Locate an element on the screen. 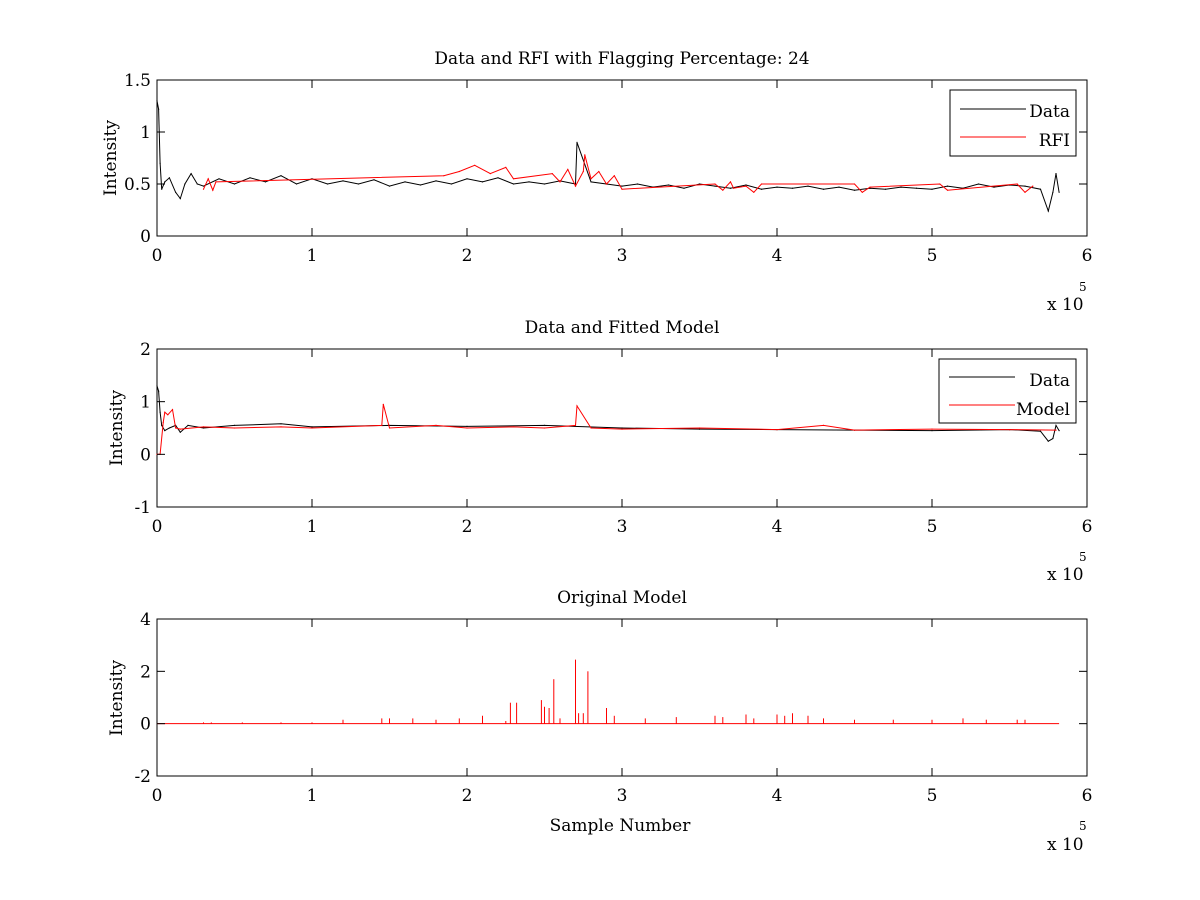  legend-label-model: Model is located at coordinates (1043, 410).